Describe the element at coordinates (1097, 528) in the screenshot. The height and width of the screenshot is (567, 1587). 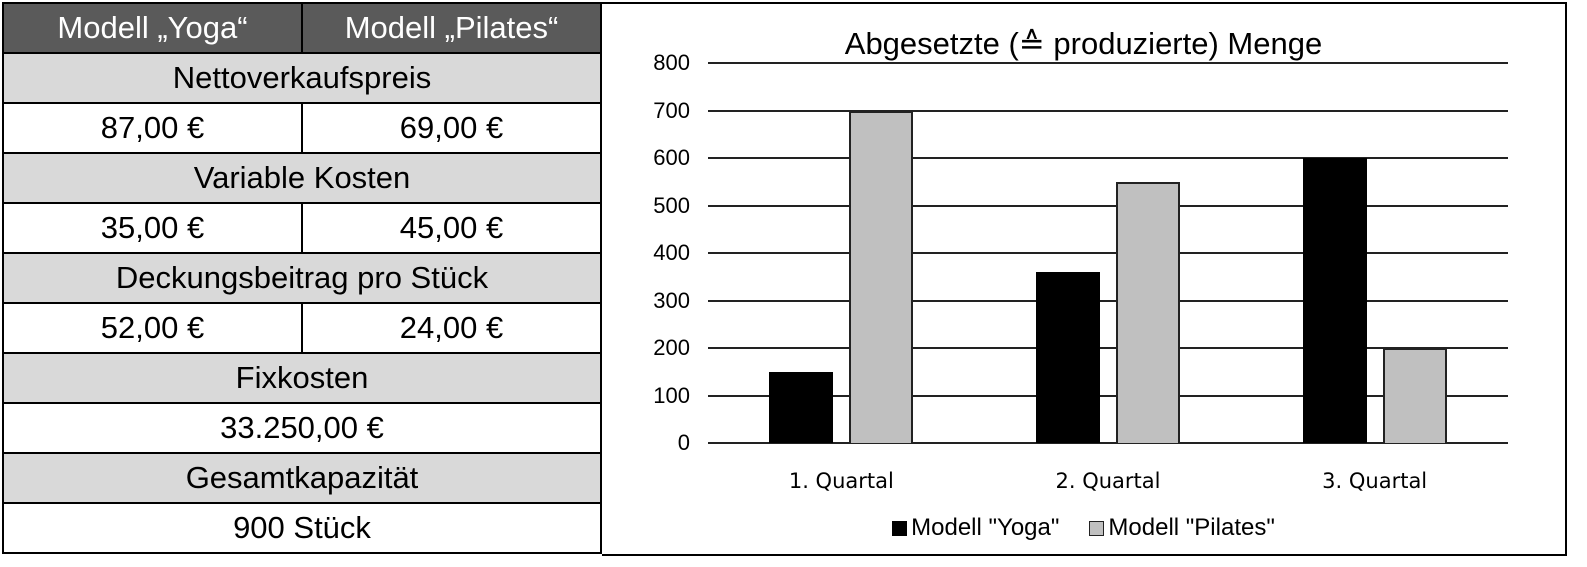
I see `pilates-swatch-icon` at that location.